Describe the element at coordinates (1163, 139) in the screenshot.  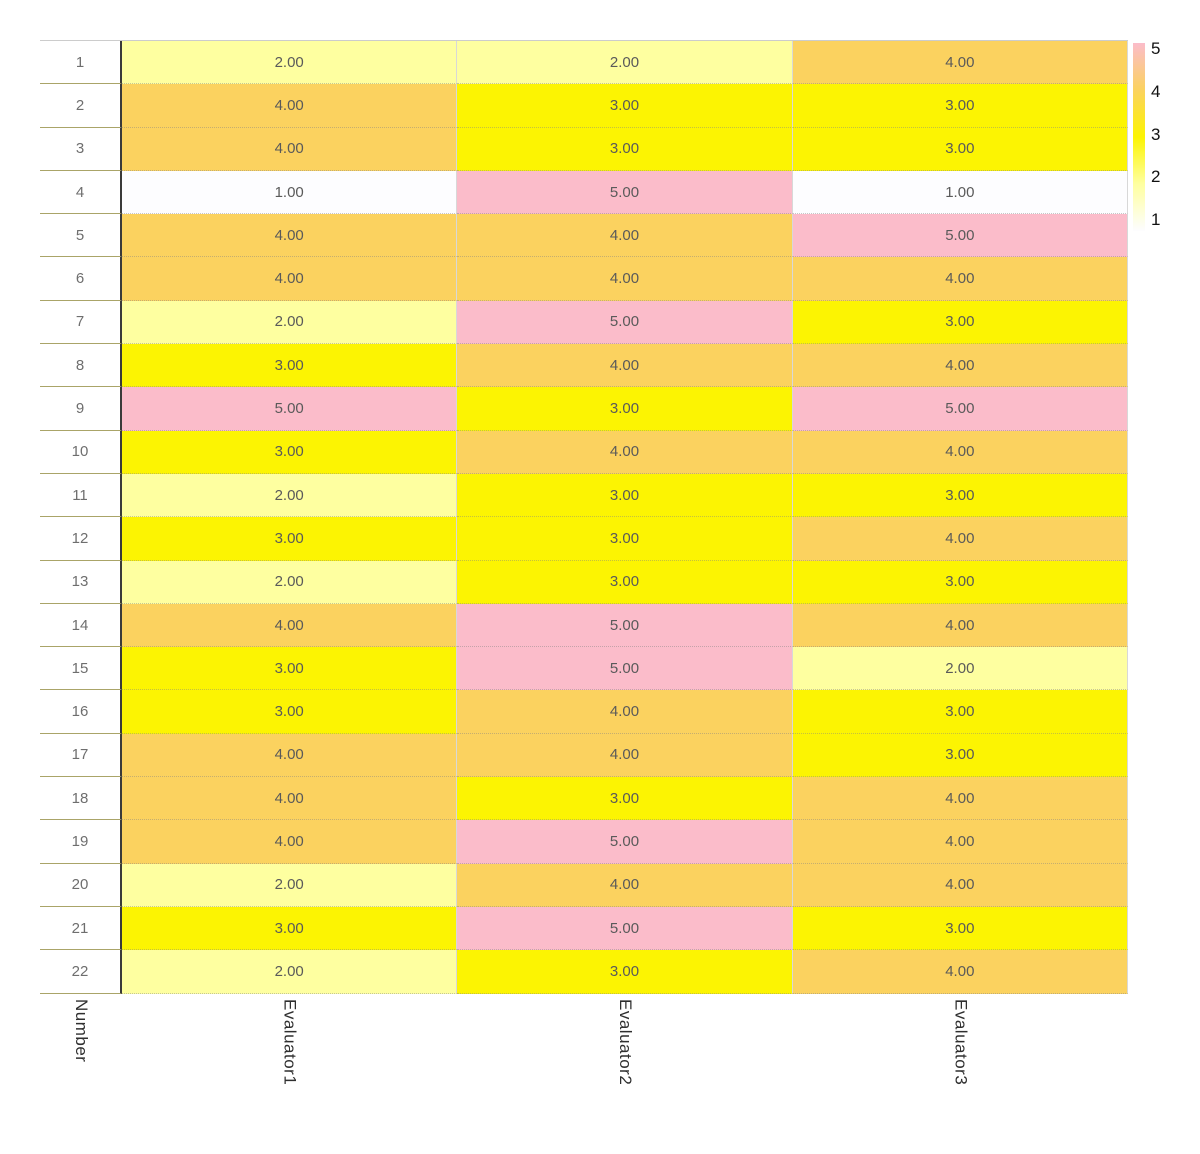
I see `color-legend: 5 4 3 2 1` at that location.